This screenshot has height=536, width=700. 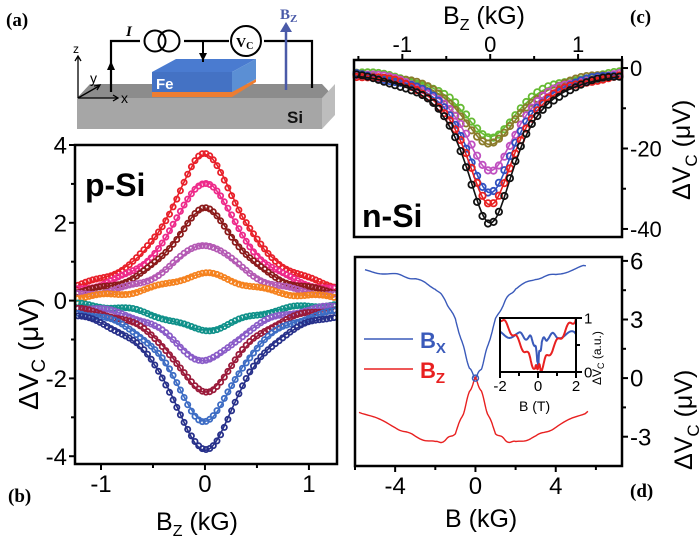 I want to click on inset-x-label: B (T), so click(x=534, y=406).